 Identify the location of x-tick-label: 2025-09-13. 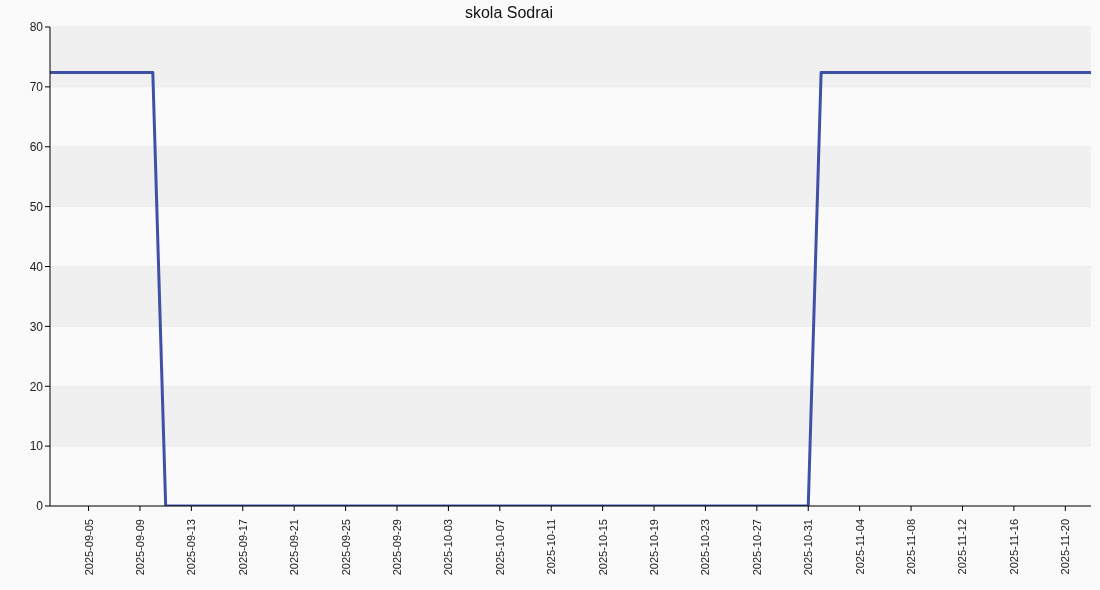
(191, 547).